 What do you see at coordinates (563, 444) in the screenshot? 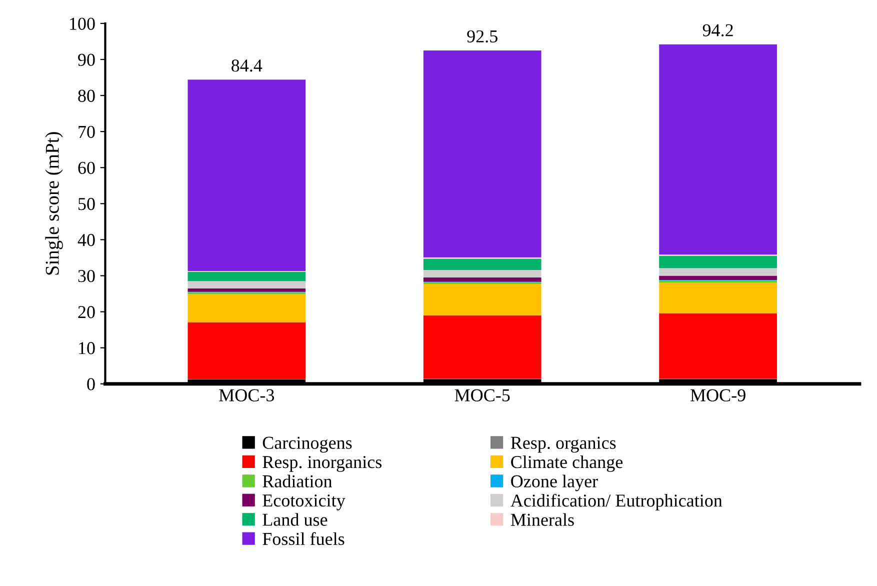
I see `legend-label: Resp. organics` at bounding box center [563, 444].